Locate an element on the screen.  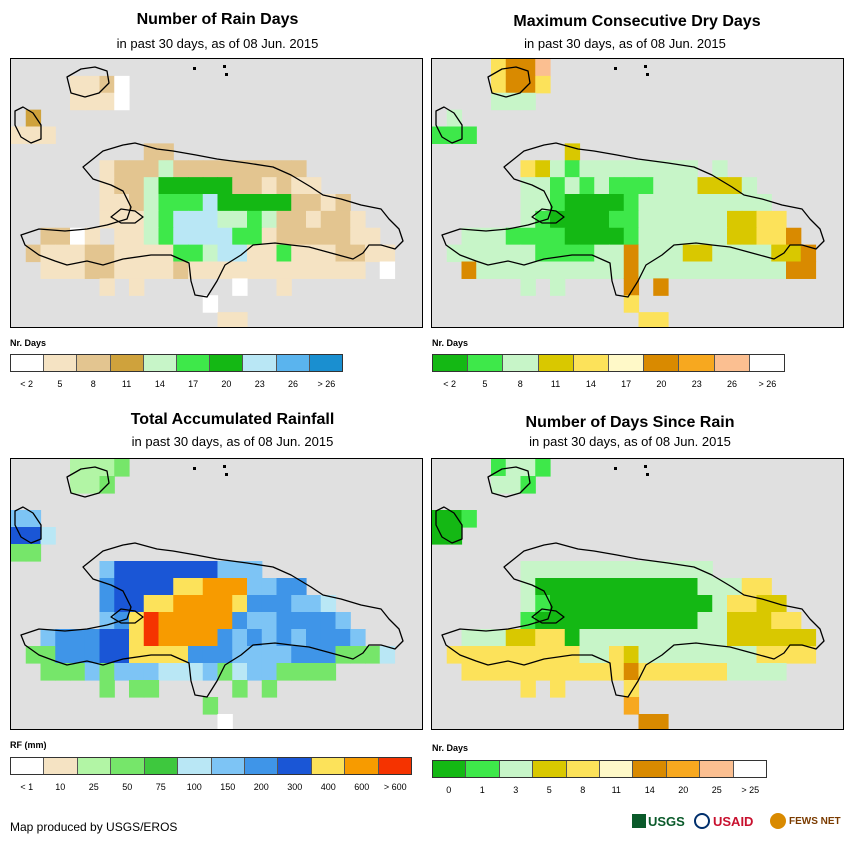
map-since-rain-svg is located at coordinates (628, 594).